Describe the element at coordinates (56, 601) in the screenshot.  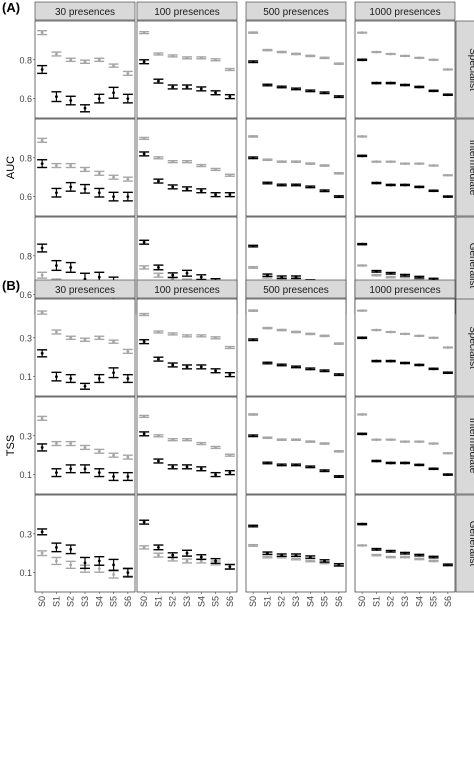
I see `x-tick-label-1-0-1: S1` at that location.